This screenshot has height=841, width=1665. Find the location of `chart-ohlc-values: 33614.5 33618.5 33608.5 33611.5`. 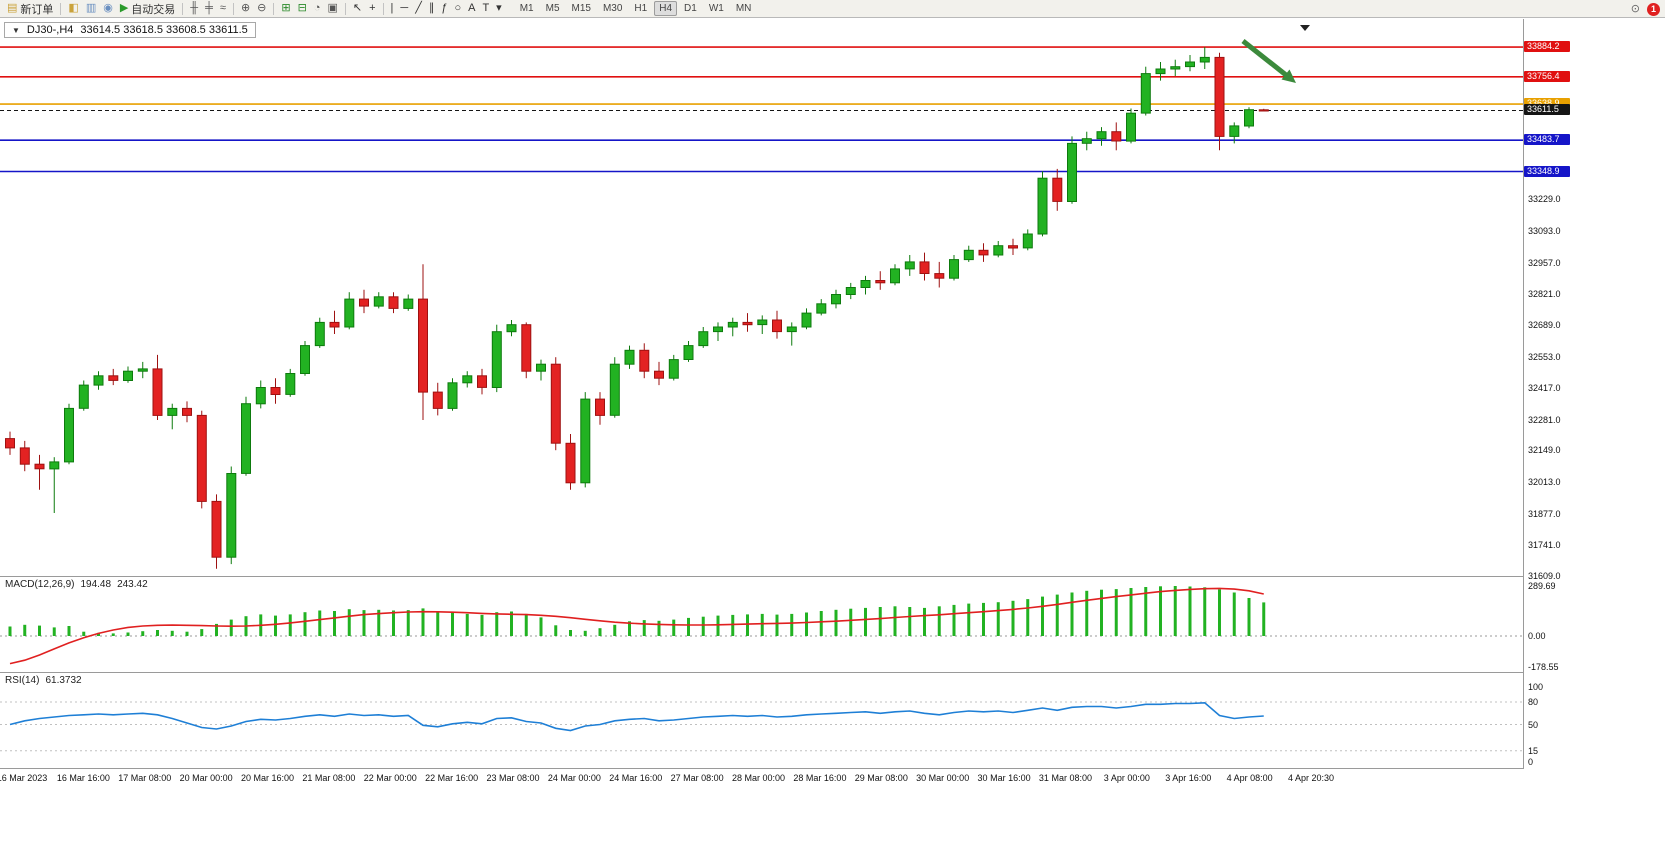

chart-ohlc-values: 33614.5 33618.5 33608.5 33611.5 is located at coordinates (164, 30).